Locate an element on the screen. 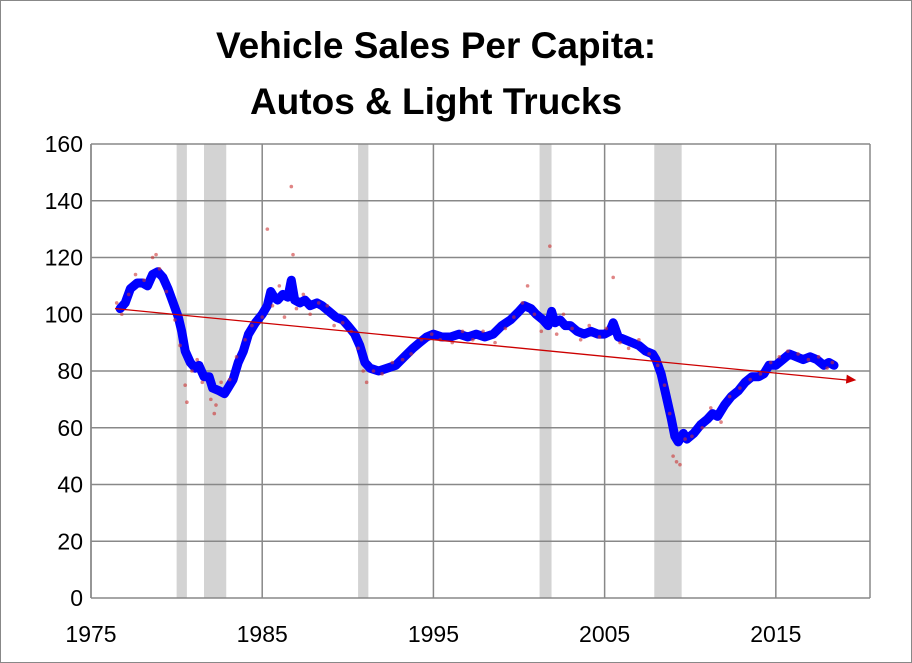 This screenshot has height=663, width=912. y-tick-label: 60 is located at coordinates (70, 428).